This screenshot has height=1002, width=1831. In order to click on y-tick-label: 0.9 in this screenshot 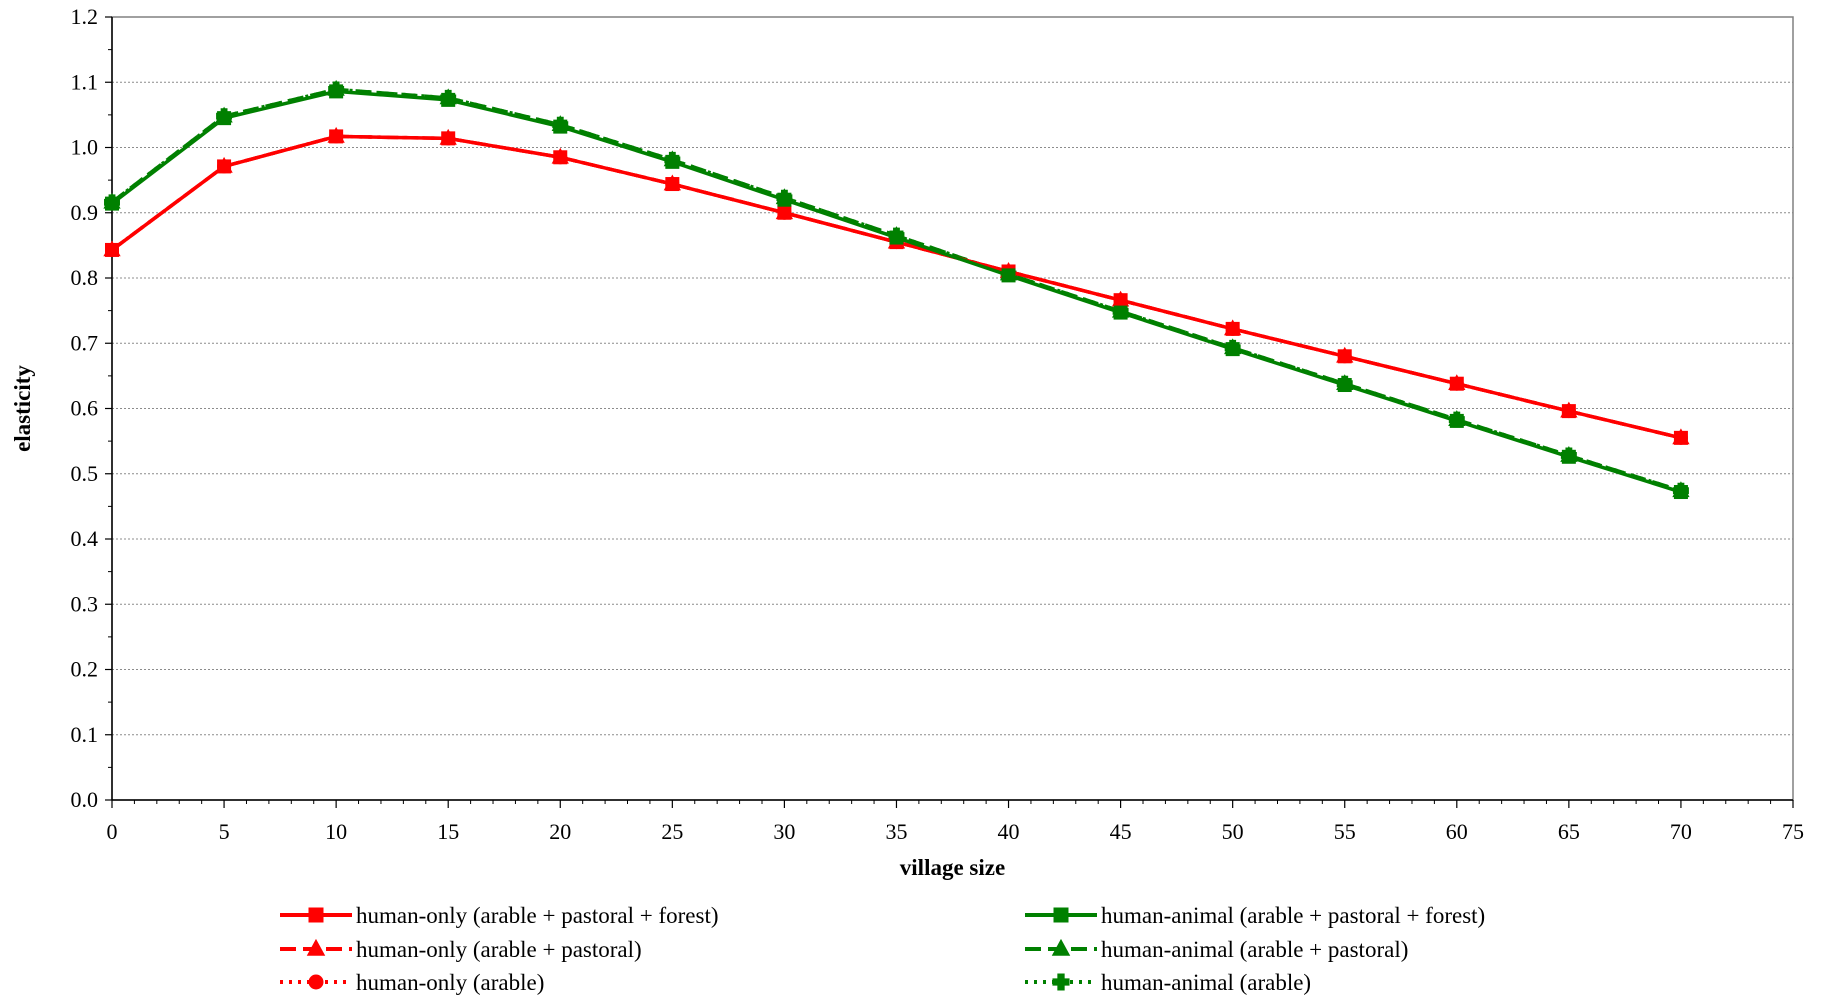, I will do `click(85, 212)`.